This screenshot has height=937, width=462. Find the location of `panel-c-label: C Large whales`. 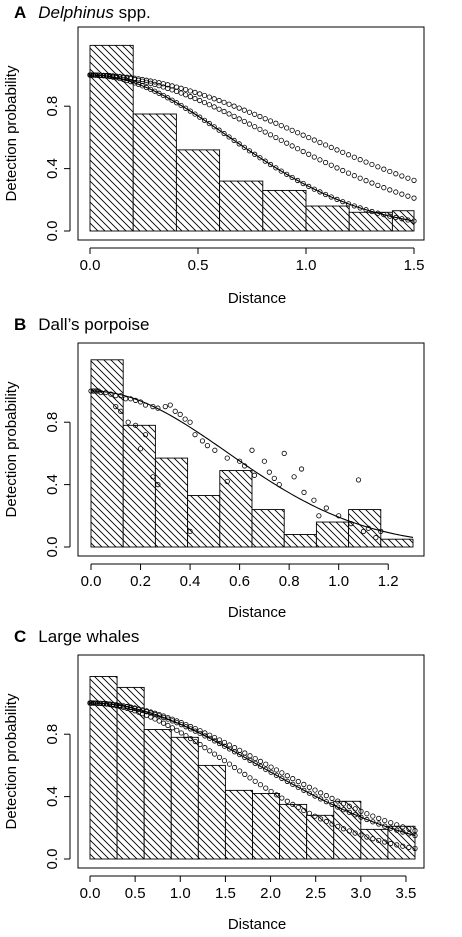

panel-c-label: C Large whales is located at coordinates (76, 637).